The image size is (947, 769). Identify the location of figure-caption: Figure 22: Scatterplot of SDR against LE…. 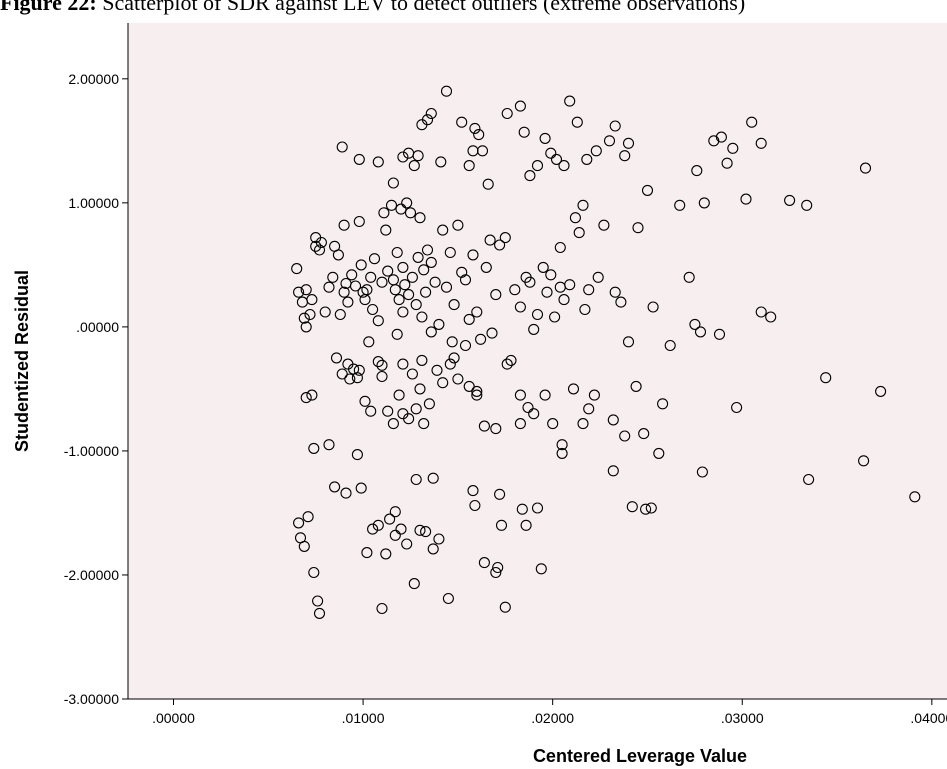
(372, 8).